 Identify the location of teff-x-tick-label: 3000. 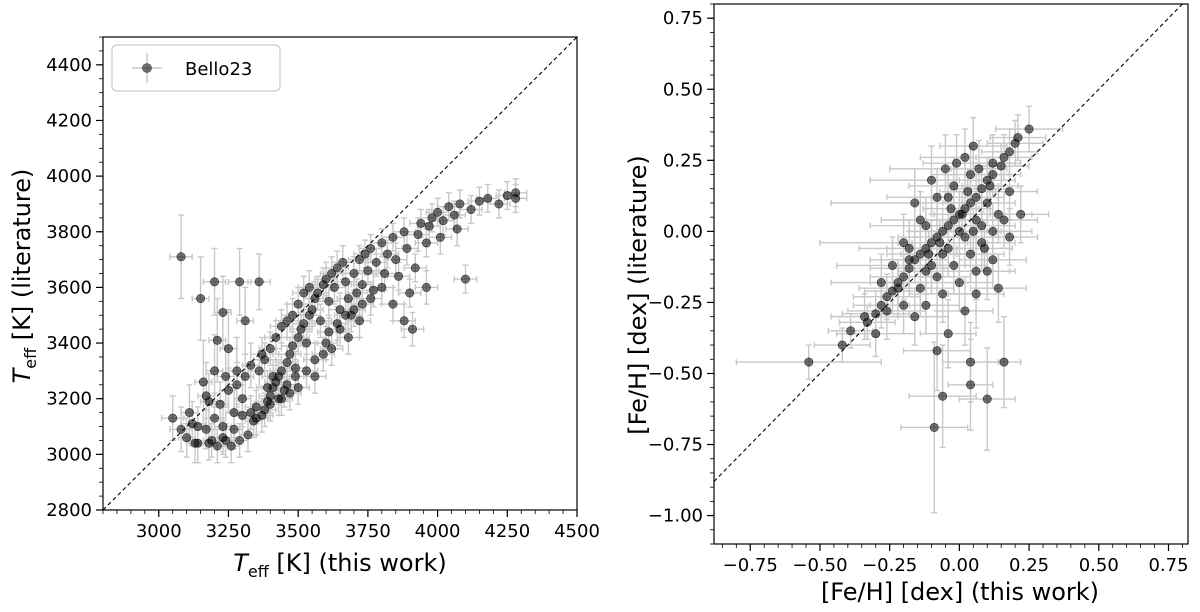
(159, 531).